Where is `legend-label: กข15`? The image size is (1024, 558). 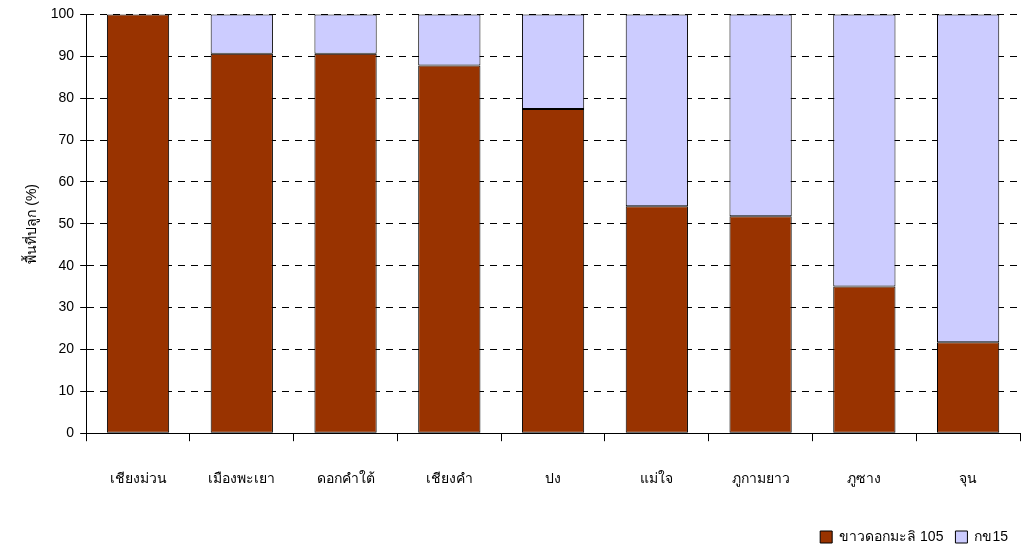
legend-label: กข15 is located at coordinates (991, 535).